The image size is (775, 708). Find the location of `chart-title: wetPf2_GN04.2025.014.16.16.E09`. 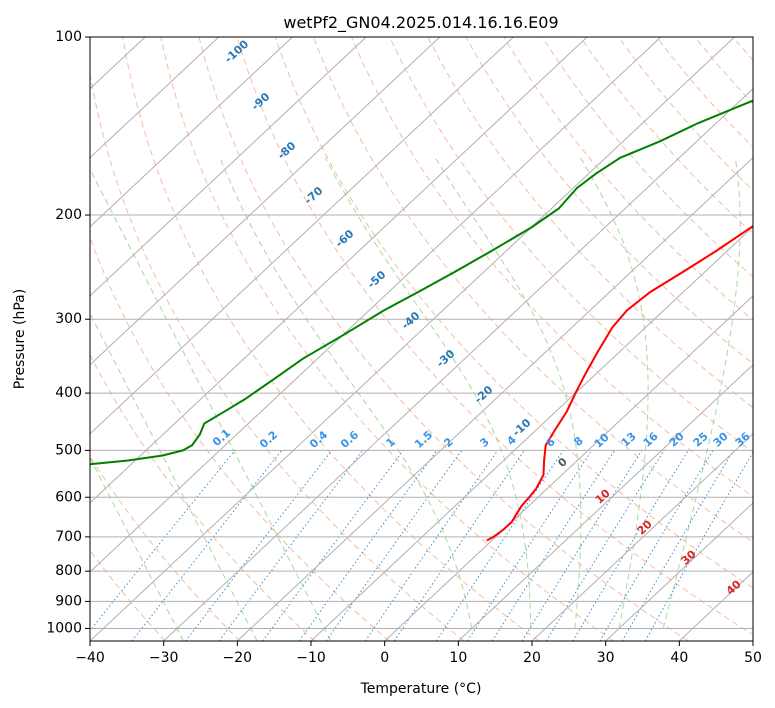

chart-title: wetPf2_GN04.2025.014.16.16.E09 is located at coordinates (420, 23).